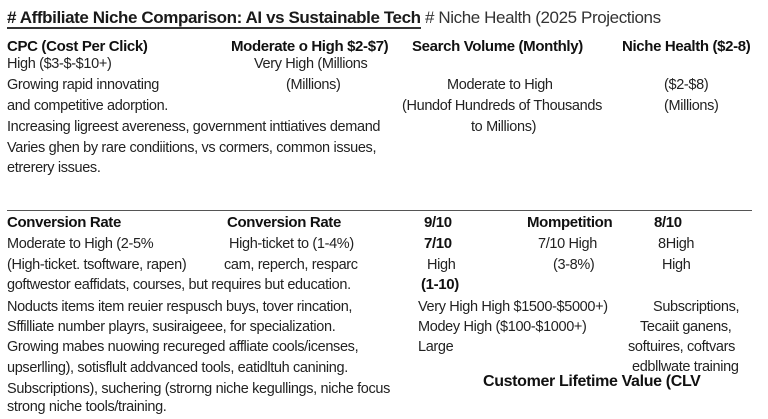  I want to click on score-line: (1-10), so click(440, 284).